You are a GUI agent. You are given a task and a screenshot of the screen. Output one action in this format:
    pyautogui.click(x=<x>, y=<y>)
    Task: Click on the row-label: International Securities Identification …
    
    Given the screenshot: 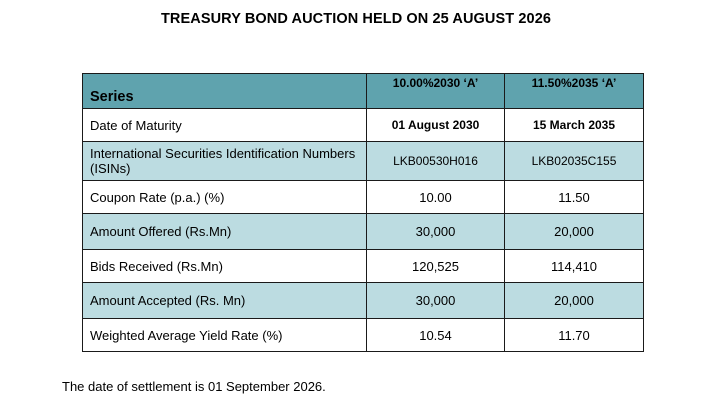 What is the action you would take?
    pyautogui.click(x=224, y=161)
    